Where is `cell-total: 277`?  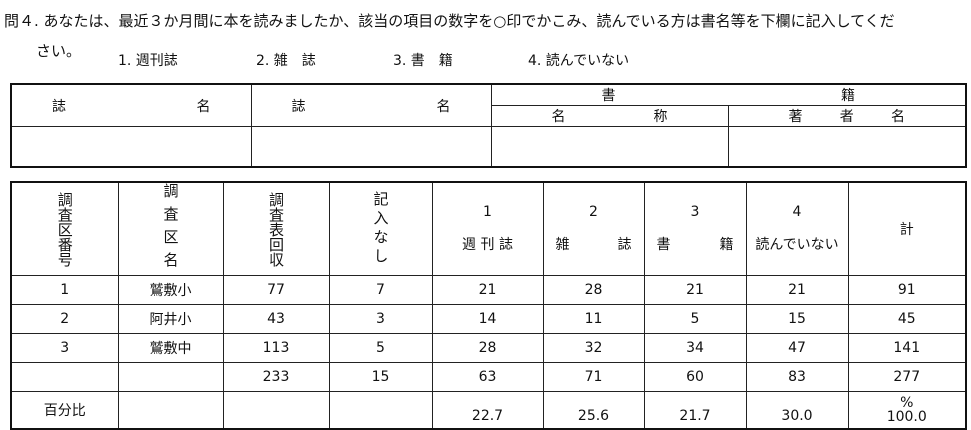
cell-total: 277 is located at coordinates (907, 377).